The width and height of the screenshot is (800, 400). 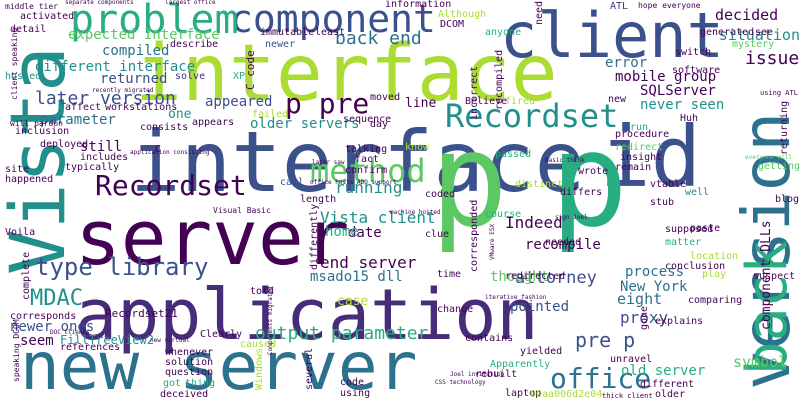 I want to click on word-atl: ATL, so click(x=619, y=6).